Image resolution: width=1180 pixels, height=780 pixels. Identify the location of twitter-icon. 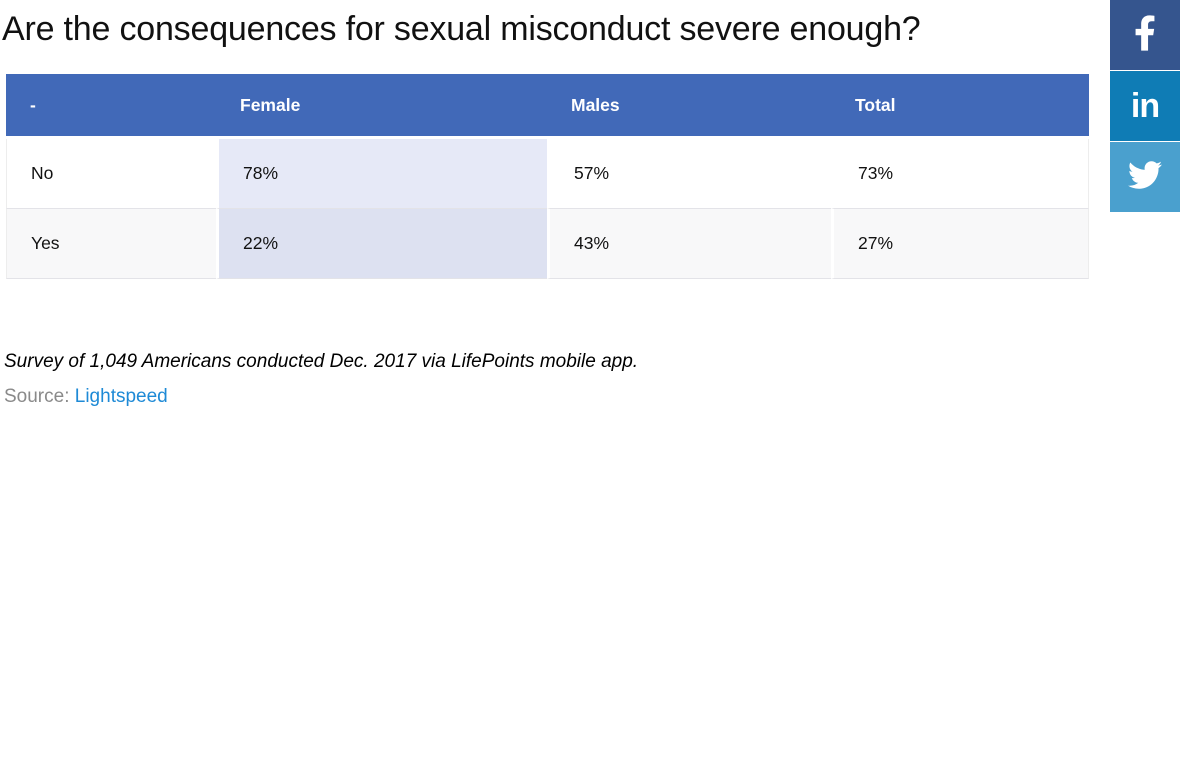
(1145, 177).